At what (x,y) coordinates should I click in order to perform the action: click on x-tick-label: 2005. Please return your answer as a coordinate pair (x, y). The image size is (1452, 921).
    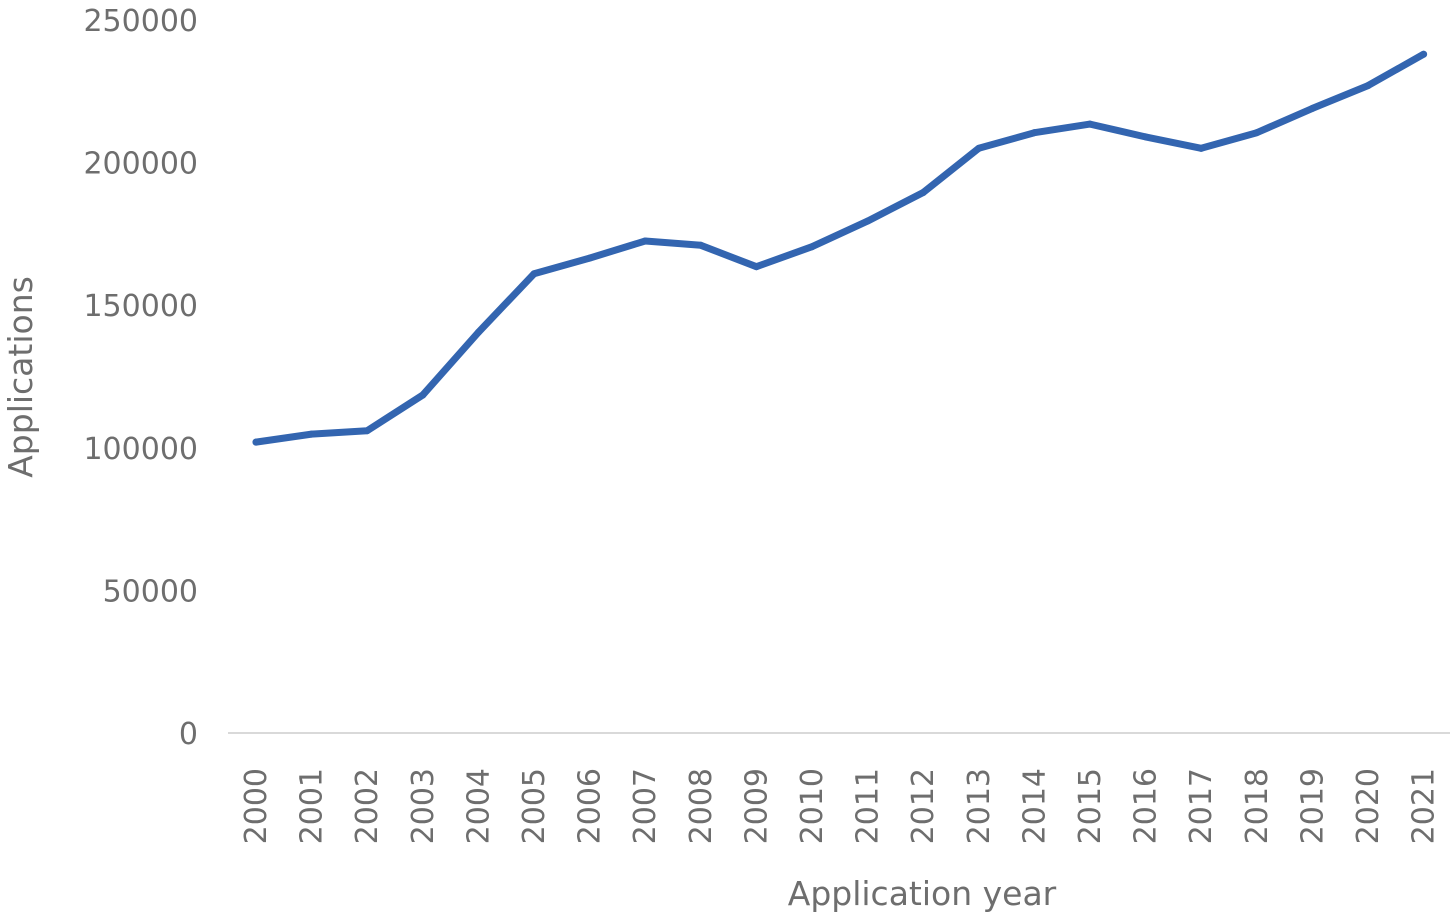
    Looking at the image, I should click on (534, 806).